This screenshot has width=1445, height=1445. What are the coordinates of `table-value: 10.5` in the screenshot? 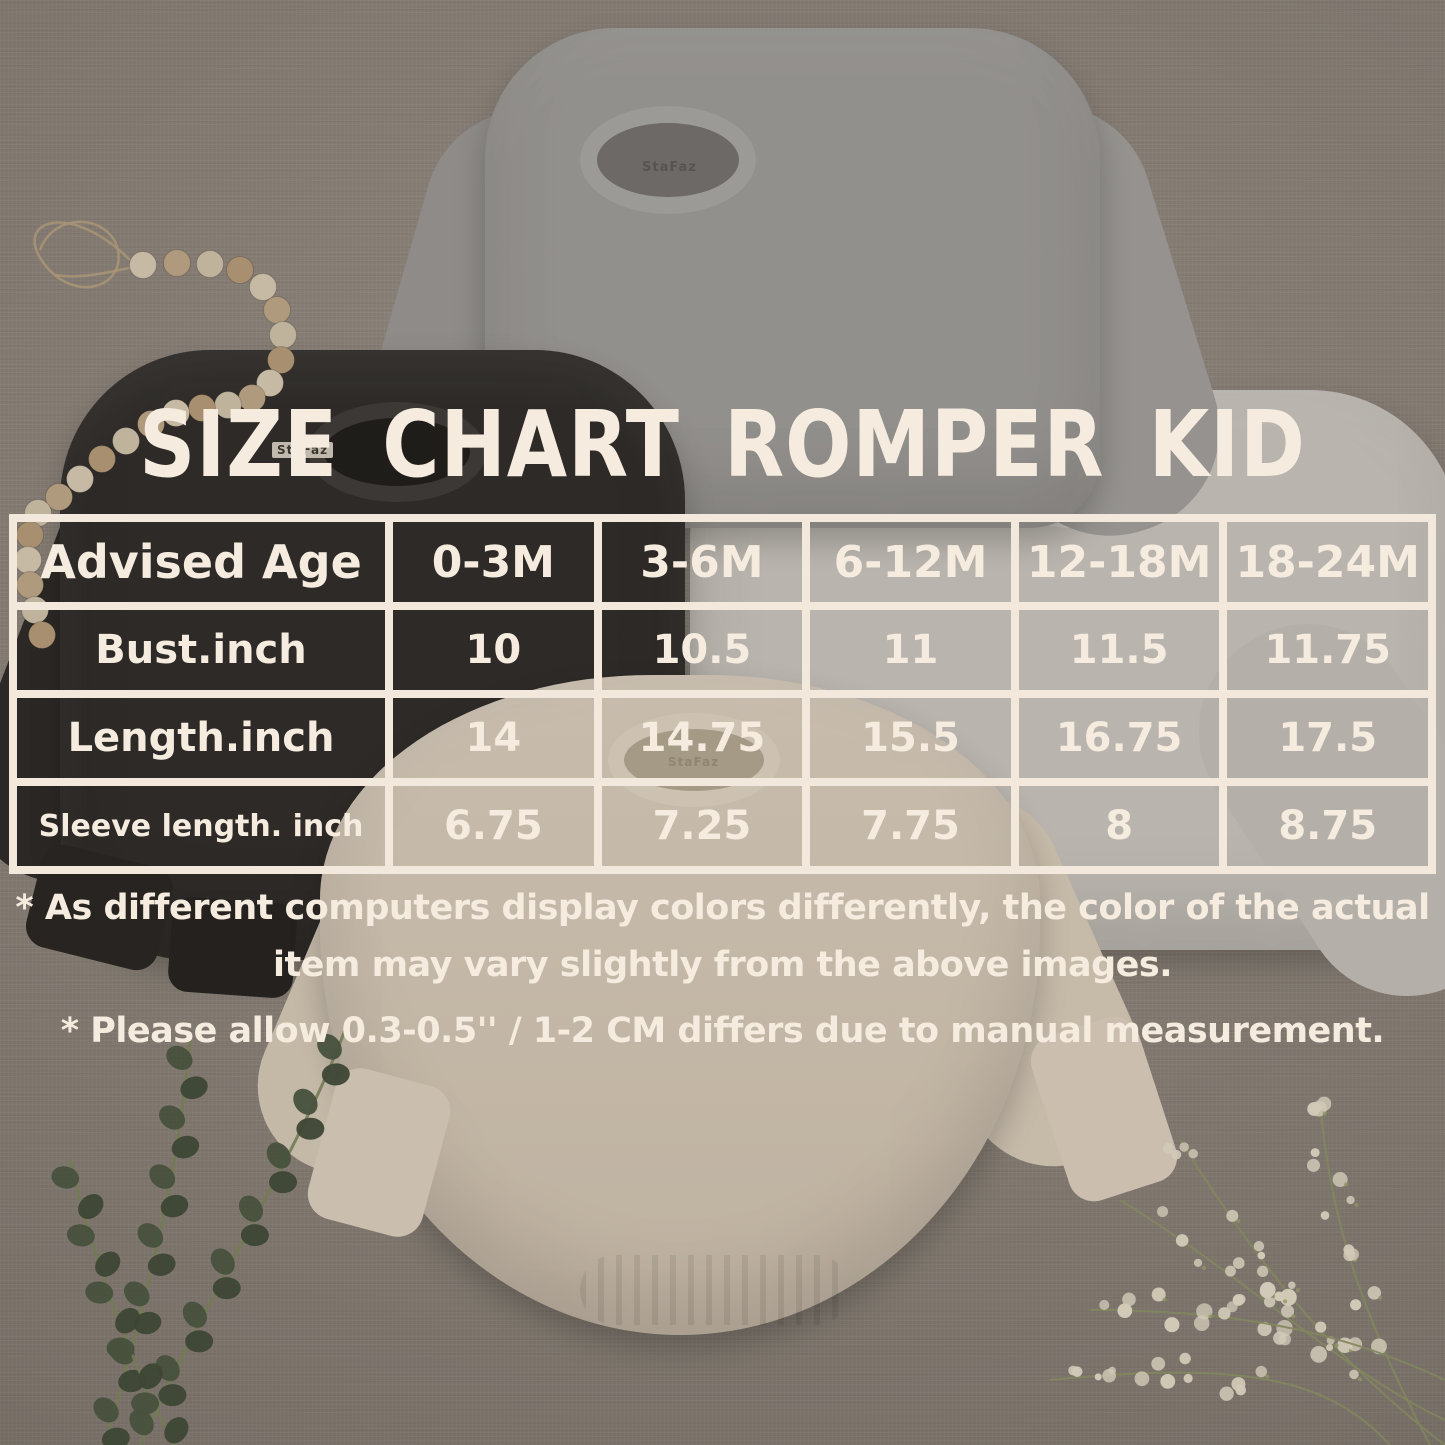 It's located at (702, 650).